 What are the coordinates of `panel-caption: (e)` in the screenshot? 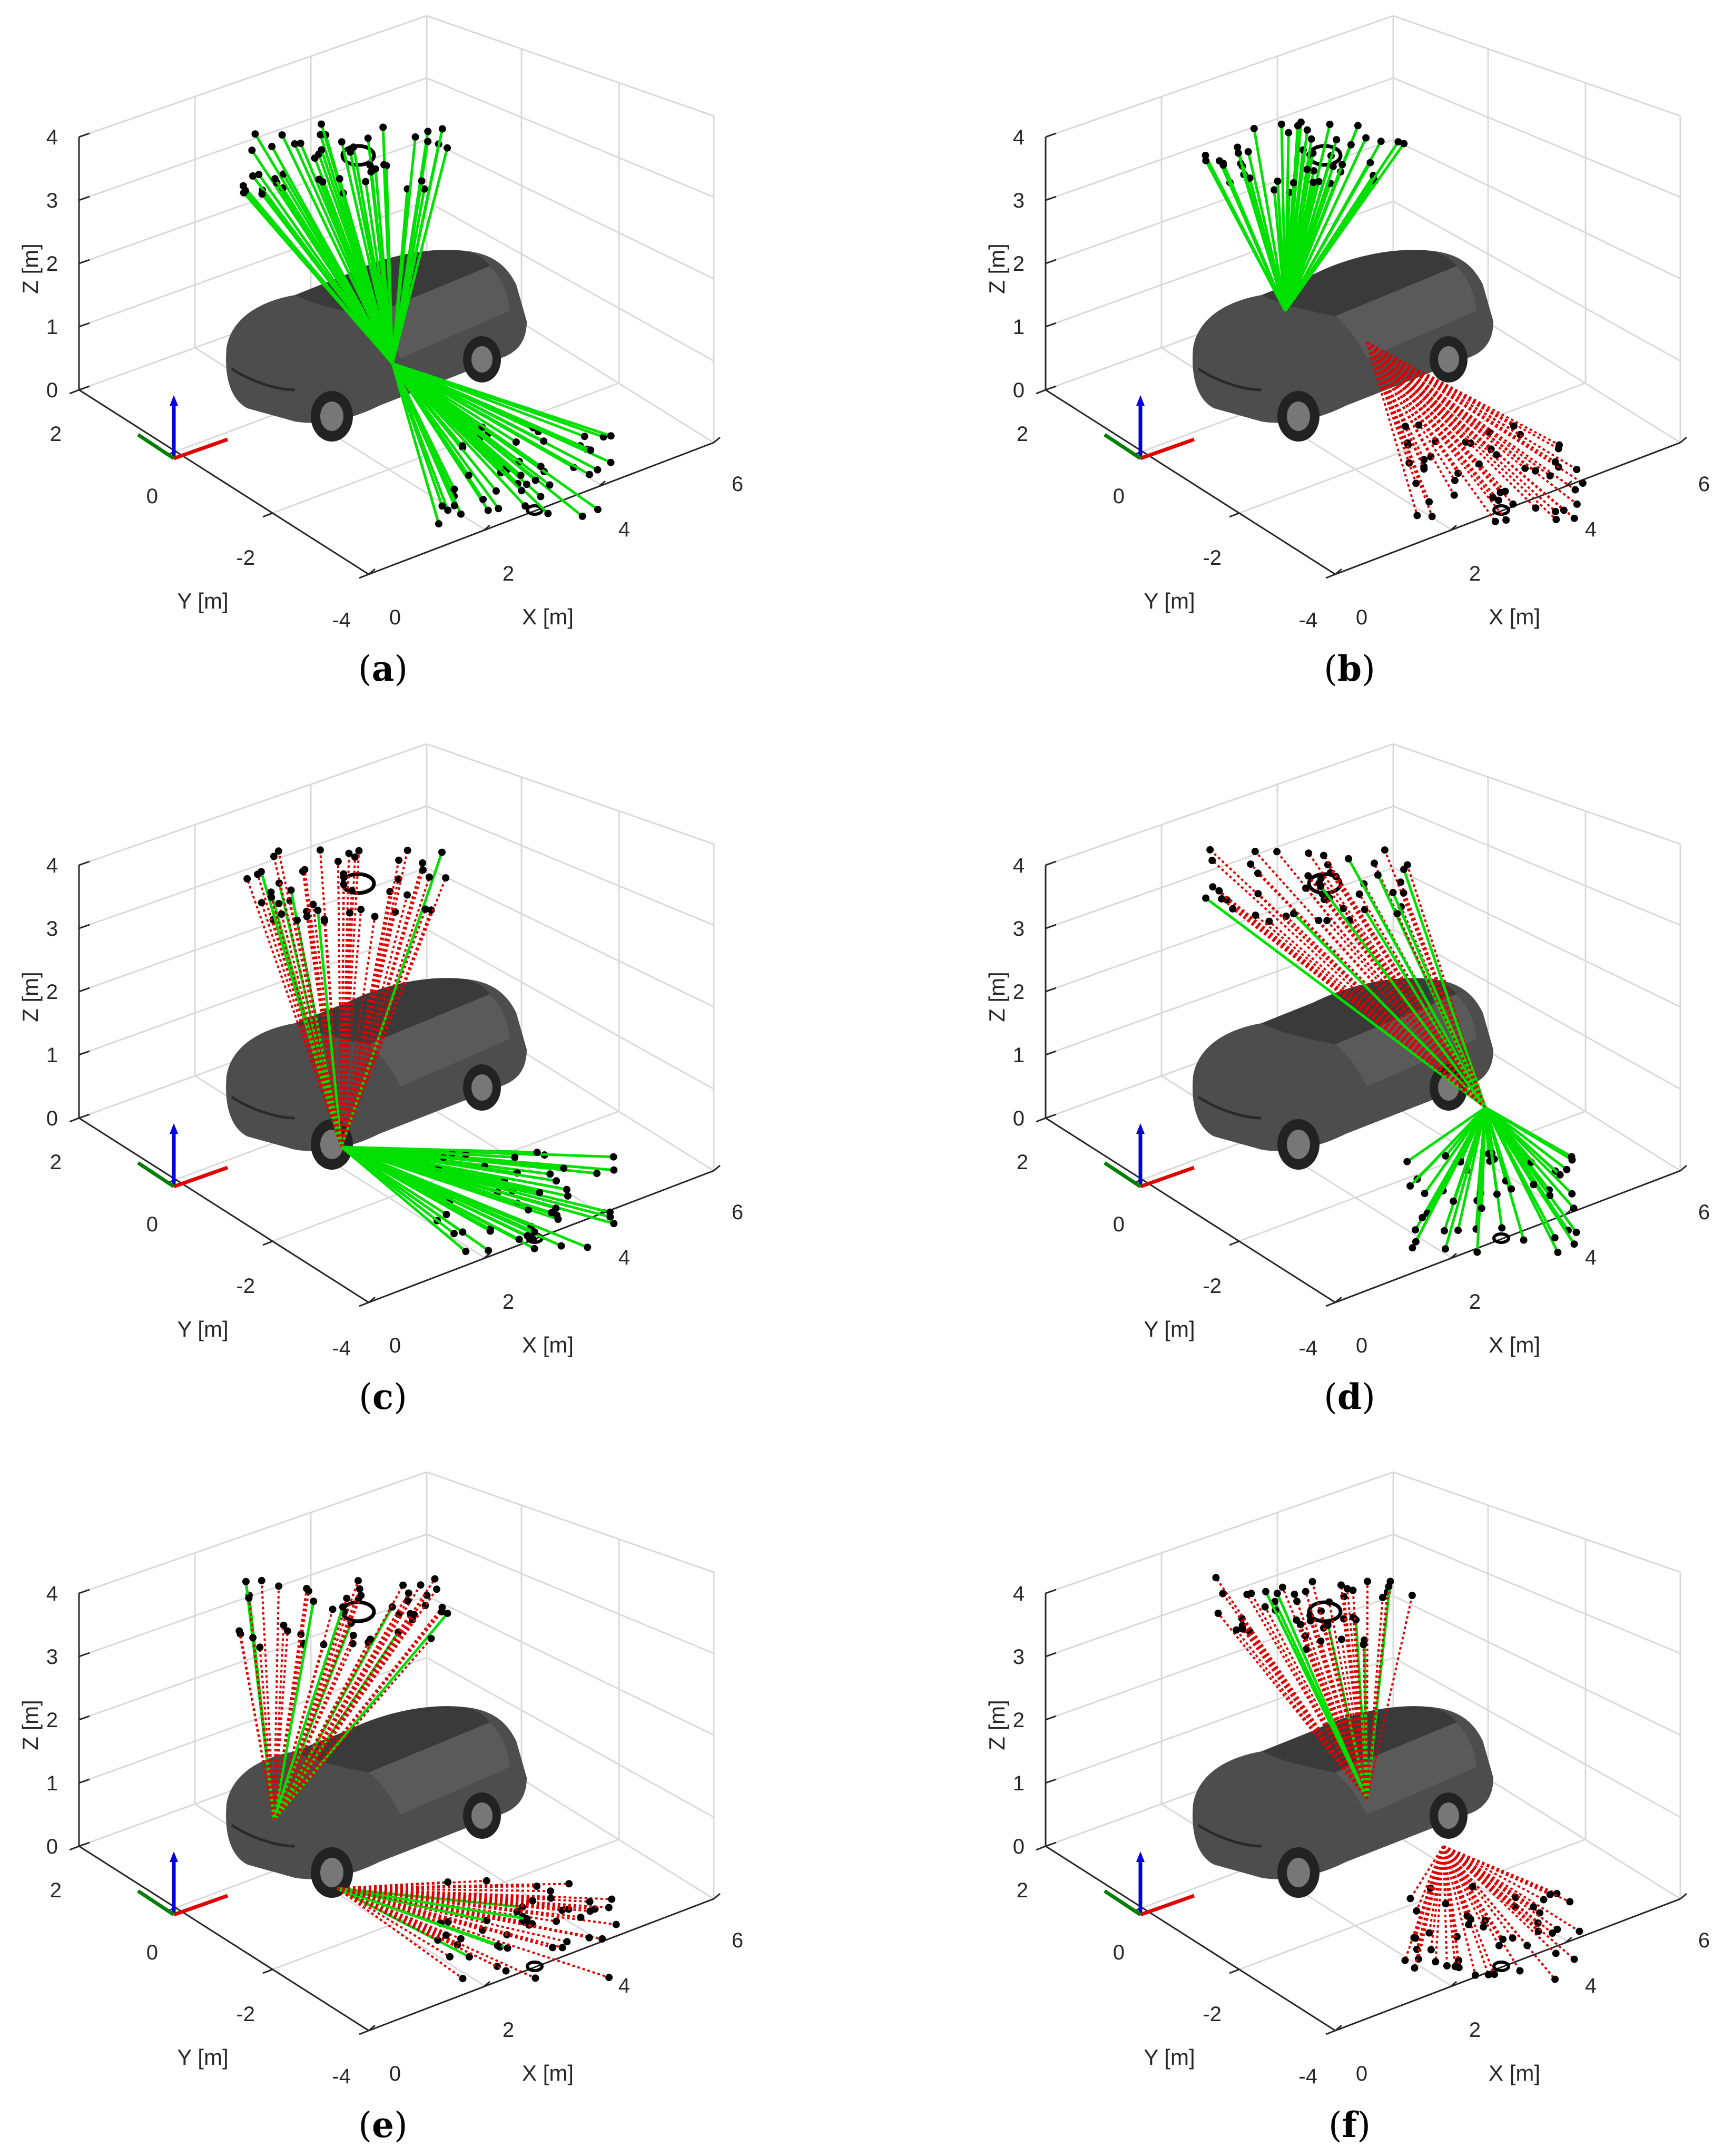 It's located at (383, 2124).